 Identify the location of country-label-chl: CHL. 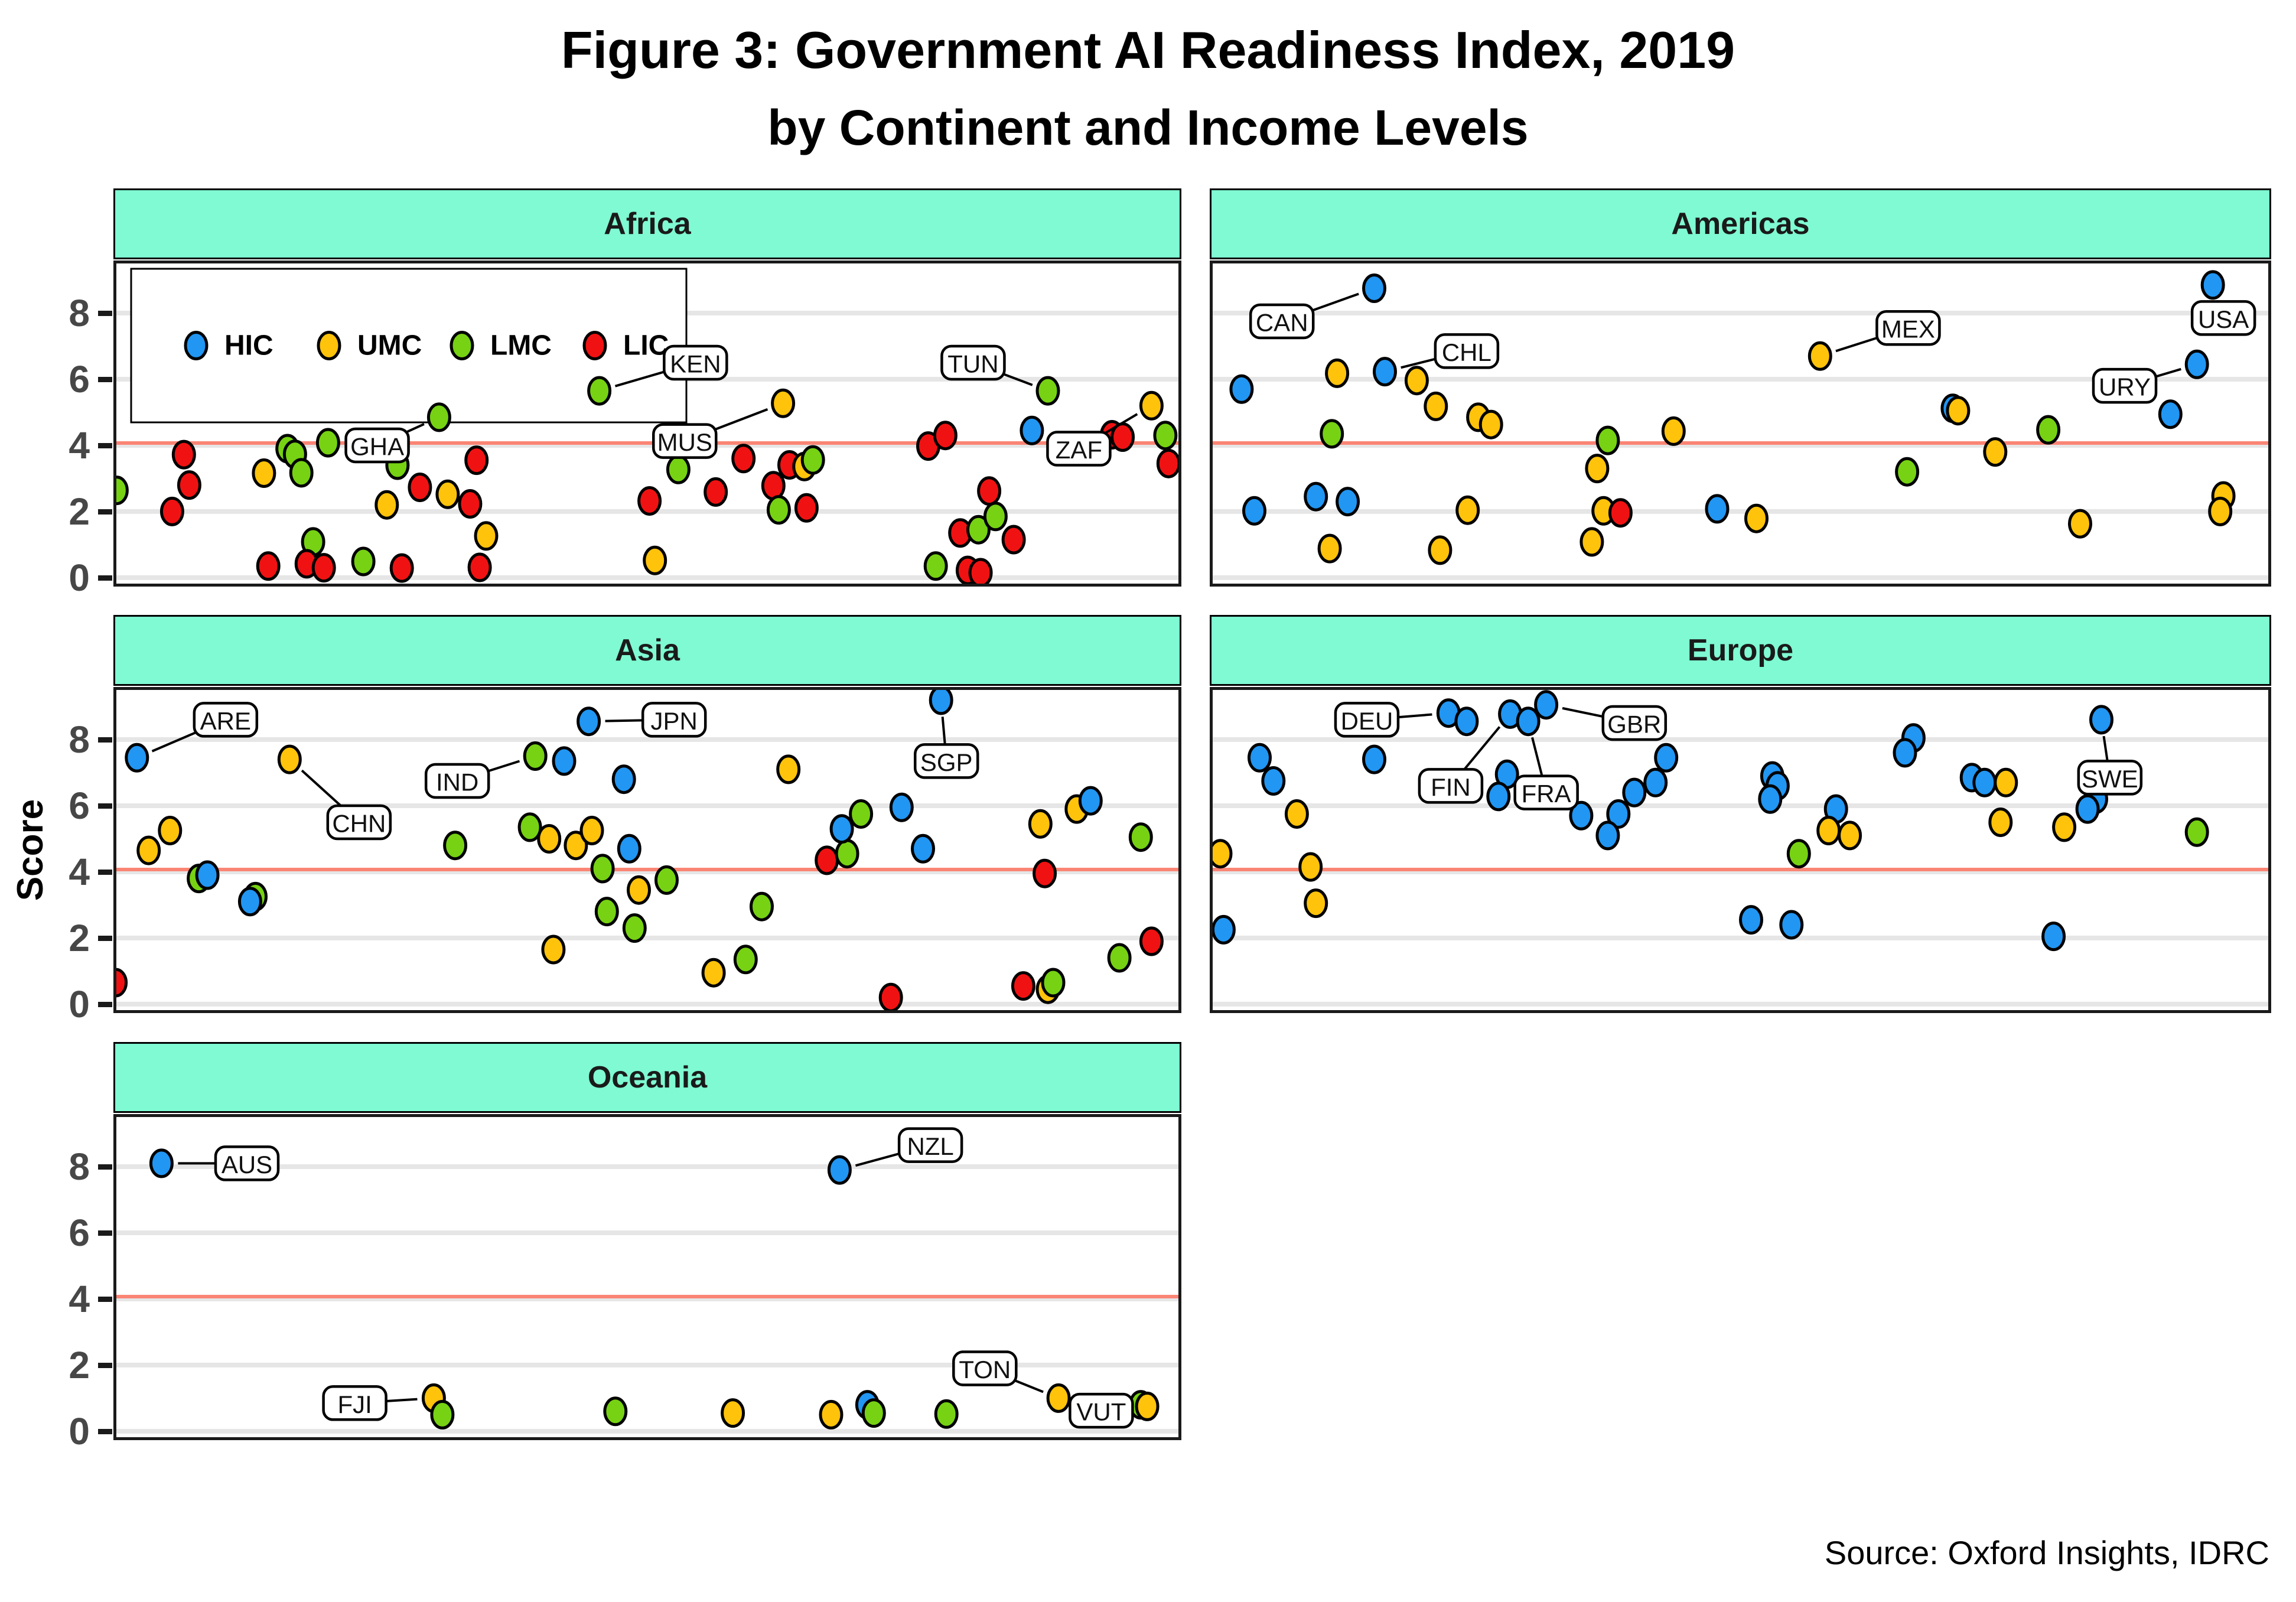
(1467, 351).